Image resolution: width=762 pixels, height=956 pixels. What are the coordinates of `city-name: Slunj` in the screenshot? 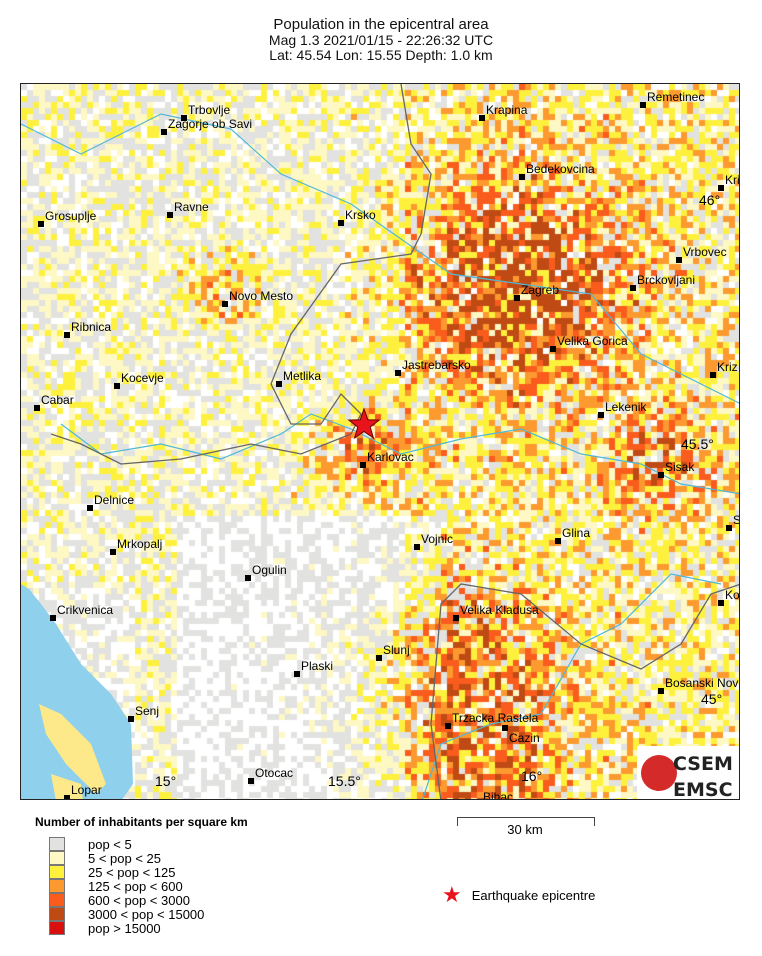 It's located at (396, 650).